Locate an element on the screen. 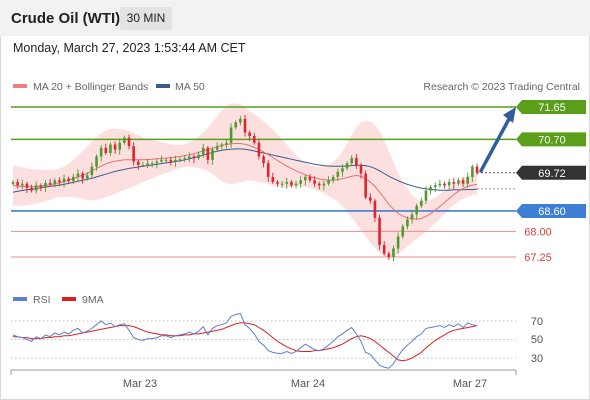 The height and width of the screenshot is (400, 590). x-tick-label: Mar 24 is located at coordinates (308, 384).